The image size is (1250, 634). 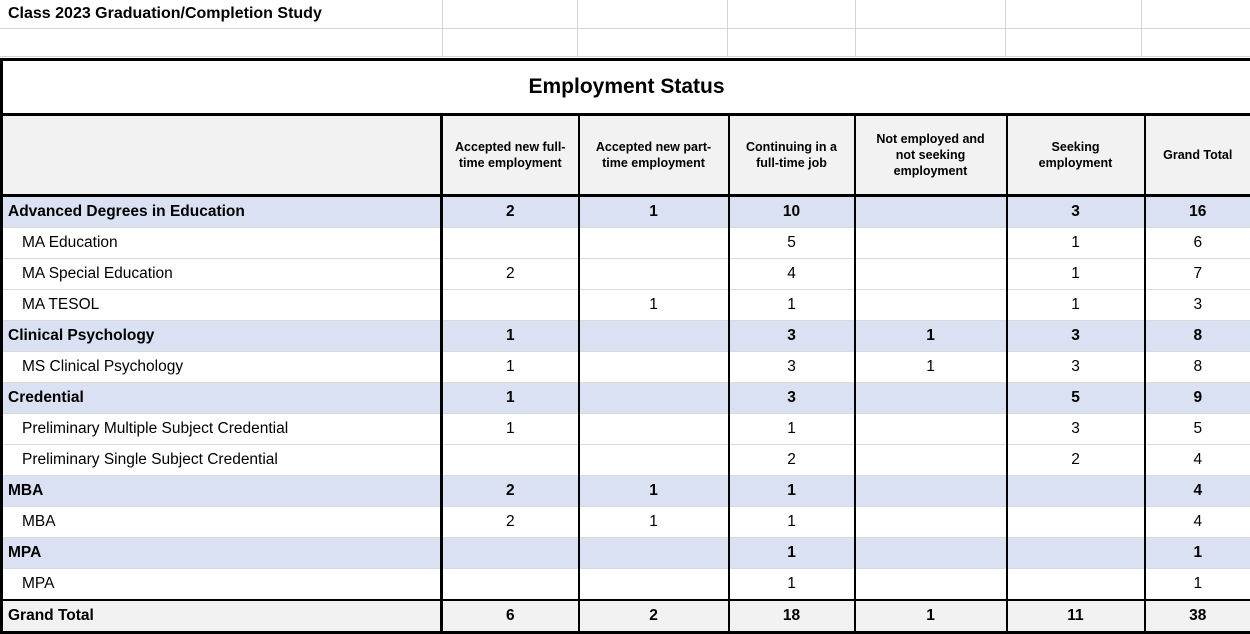 What do you see at coordinates (931, 155) in the screenshot?
I see `column-header-not-employed: Not employed and not seeking employment` at bounding box center [931, 155].